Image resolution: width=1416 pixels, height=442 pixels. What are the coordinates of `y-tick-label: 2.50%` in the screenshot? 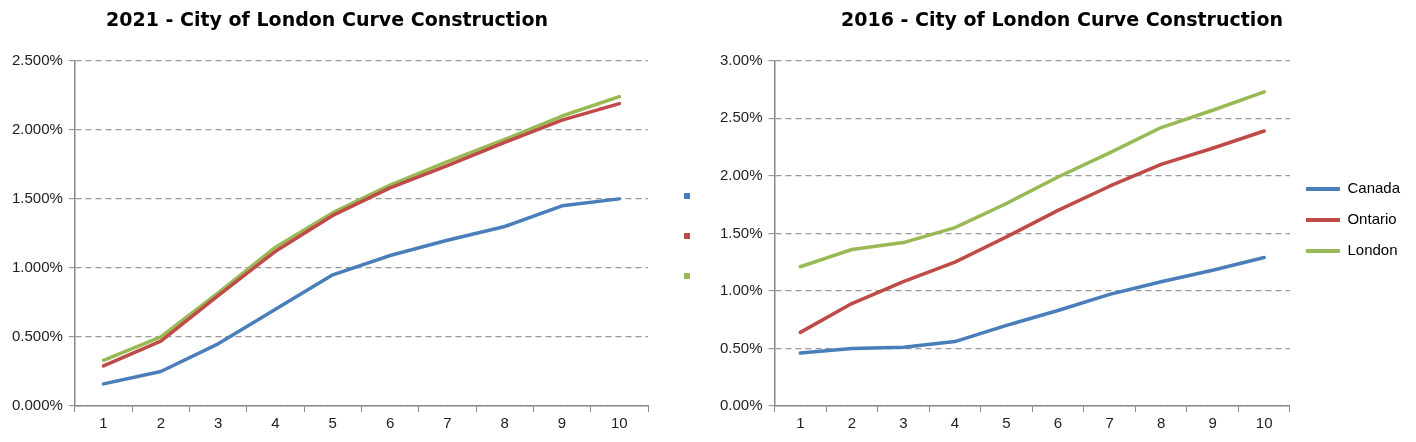 It's located at (741, 117).